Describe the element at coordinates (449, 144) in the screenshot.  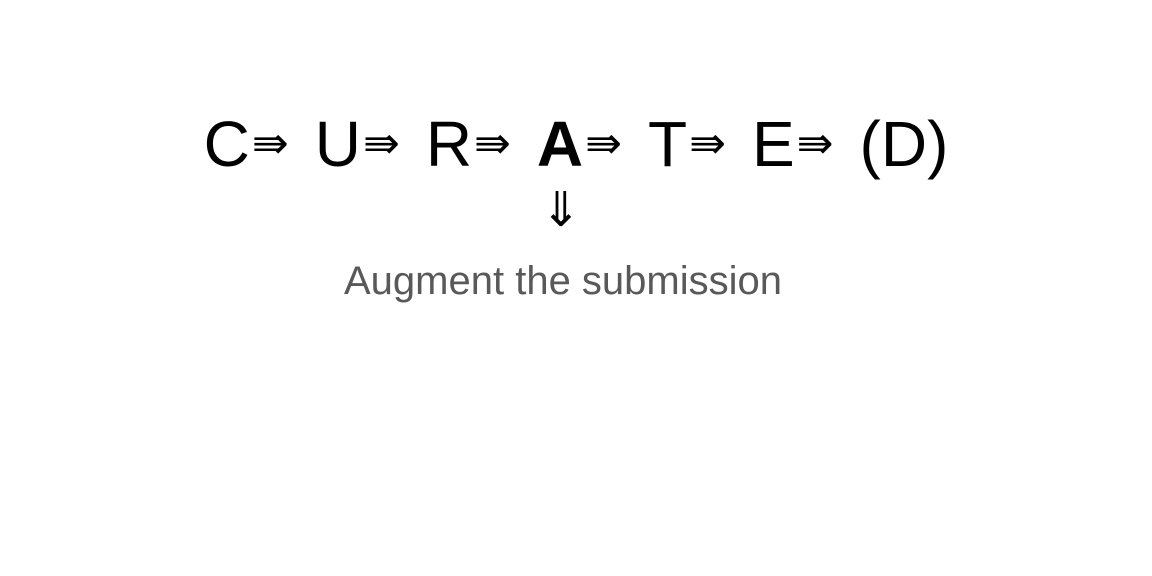
I see `step-letter-r: R` at that location.